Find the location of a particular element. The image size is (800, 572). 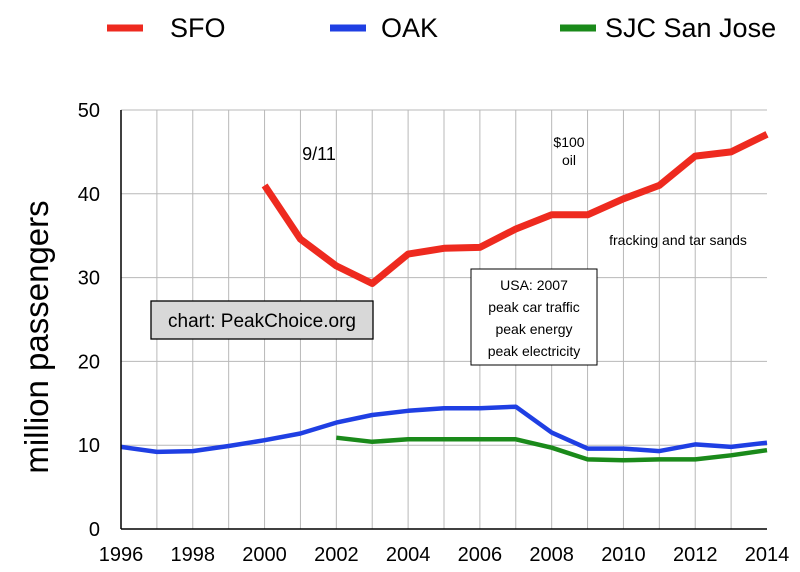

y-axis-label: million passengers is located at coordinates (36, 336).